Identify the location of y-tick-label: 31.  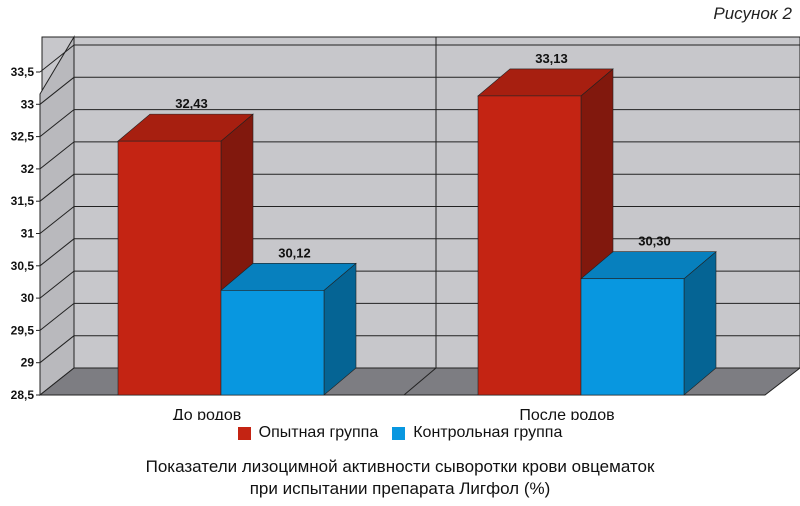
(28, 234).